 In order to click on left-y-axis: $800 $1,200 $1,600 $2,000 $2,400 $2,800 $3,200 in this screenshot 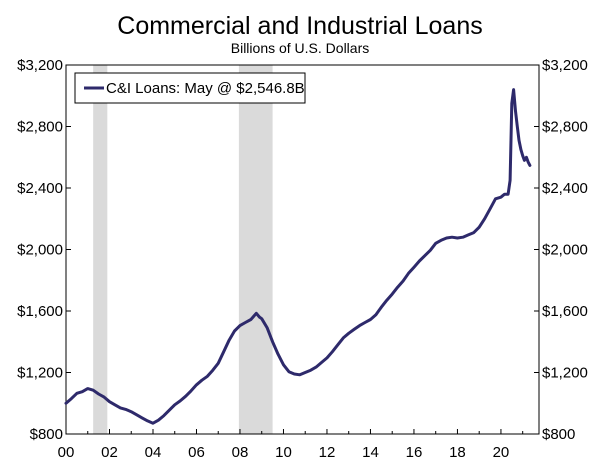, I will do `click(44, 250)`.